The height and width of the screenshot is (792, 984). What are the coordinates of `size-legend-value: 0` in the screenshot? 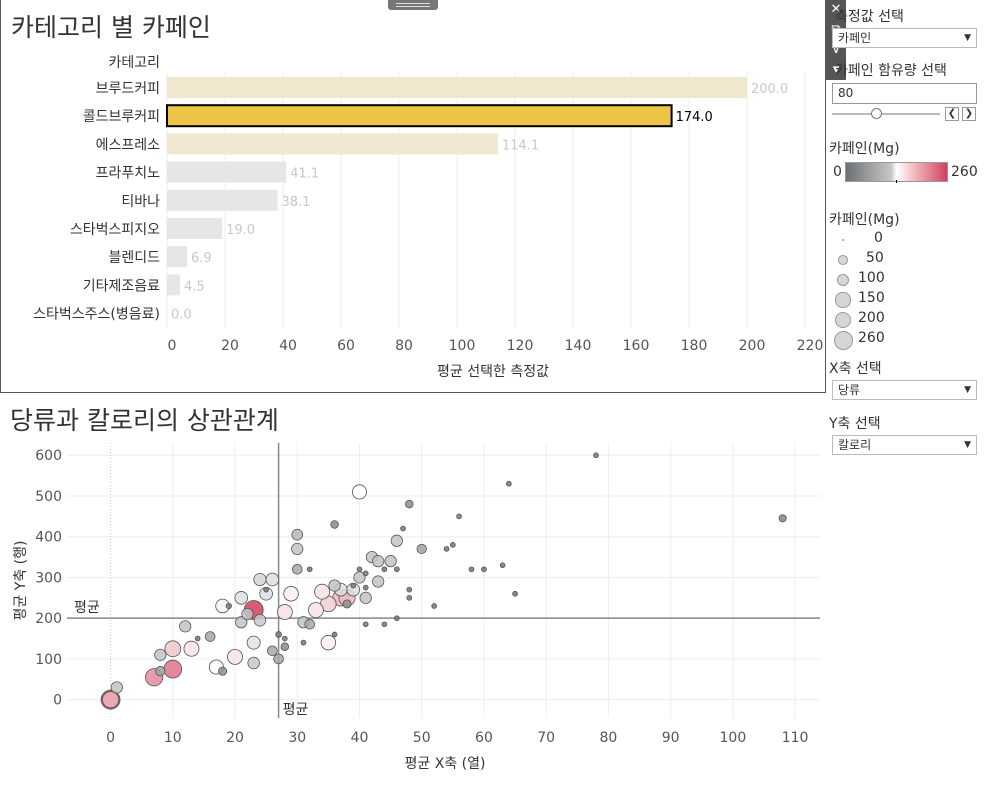 It's located at (878, 238).